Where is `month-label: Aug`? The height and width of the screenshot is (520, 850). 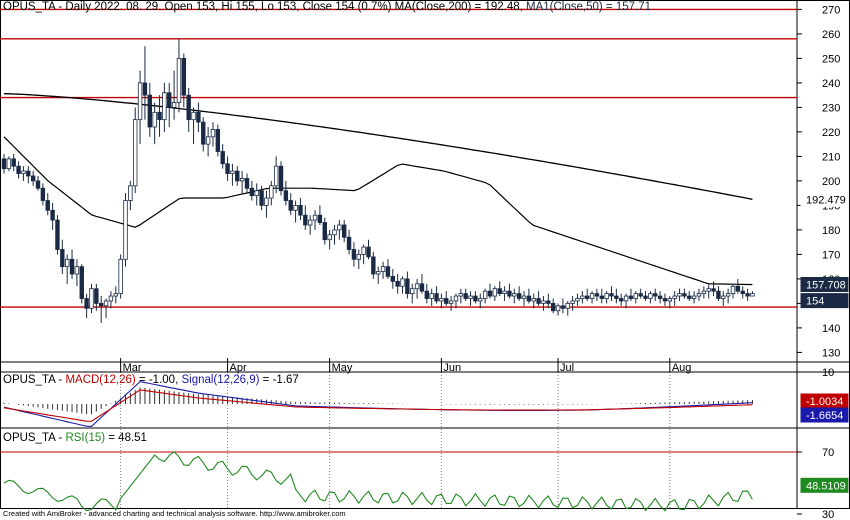 month-label: Aug is located at coordinates (682, 368).